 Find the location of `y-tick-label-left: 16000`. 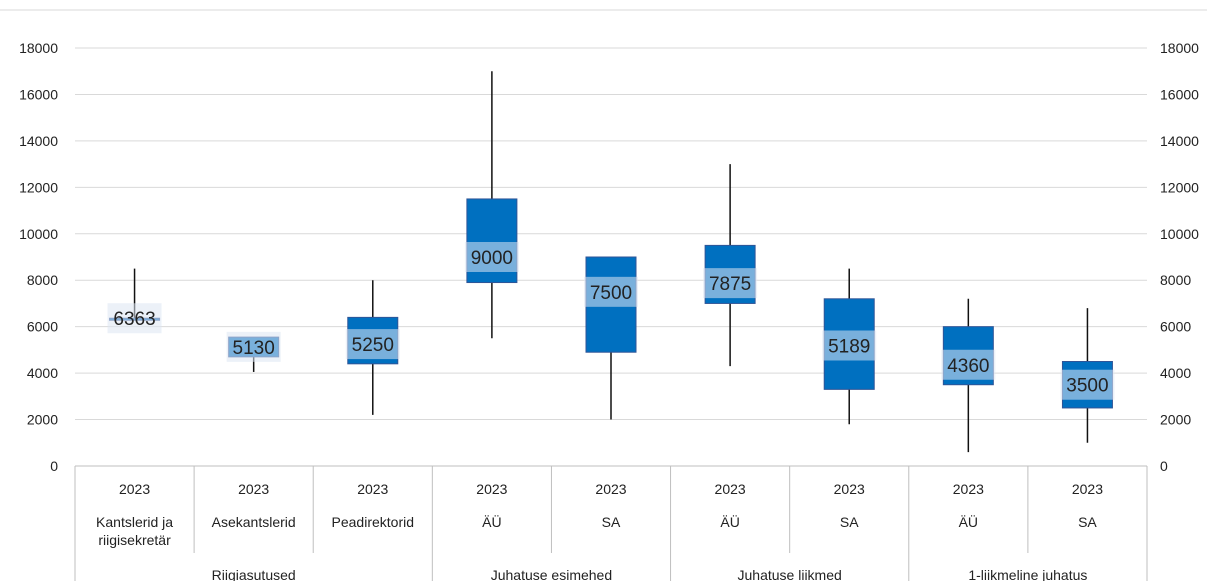

y-tick-label-left: 16000 is located at coordinates (38, 94).